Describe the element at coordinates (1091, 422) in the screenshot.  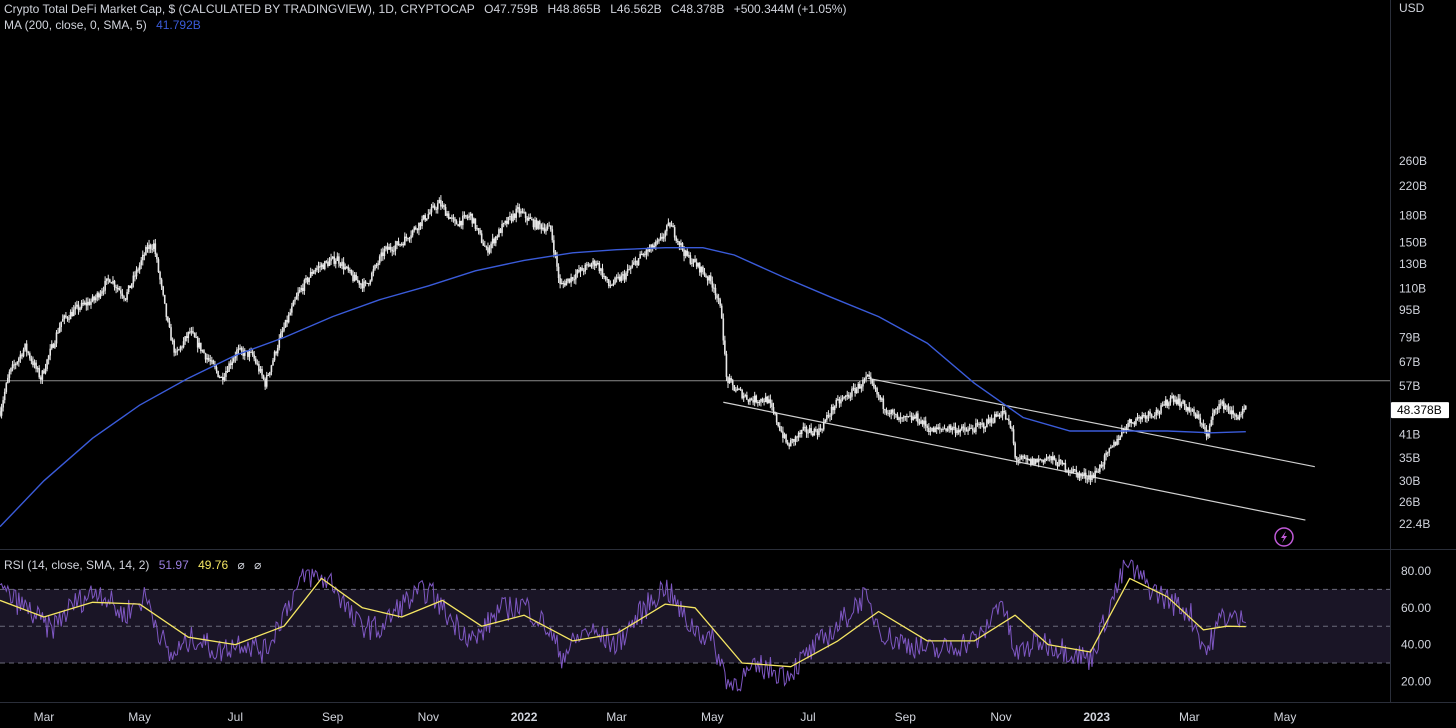
I see `channel-upper-line` at that location.